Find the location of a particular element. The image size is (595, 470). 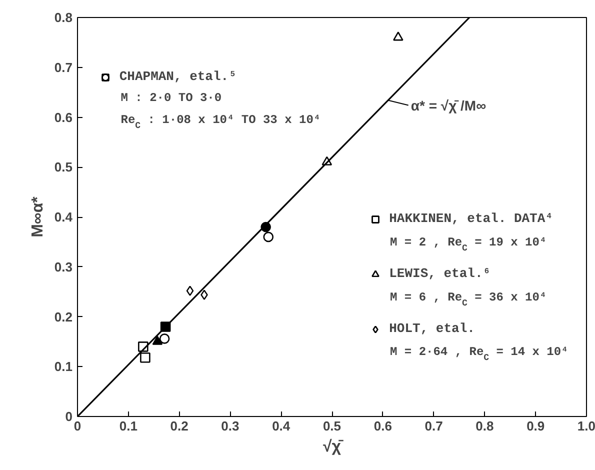

x-tick-label: 0.3 is located at coordinates (230, 426).